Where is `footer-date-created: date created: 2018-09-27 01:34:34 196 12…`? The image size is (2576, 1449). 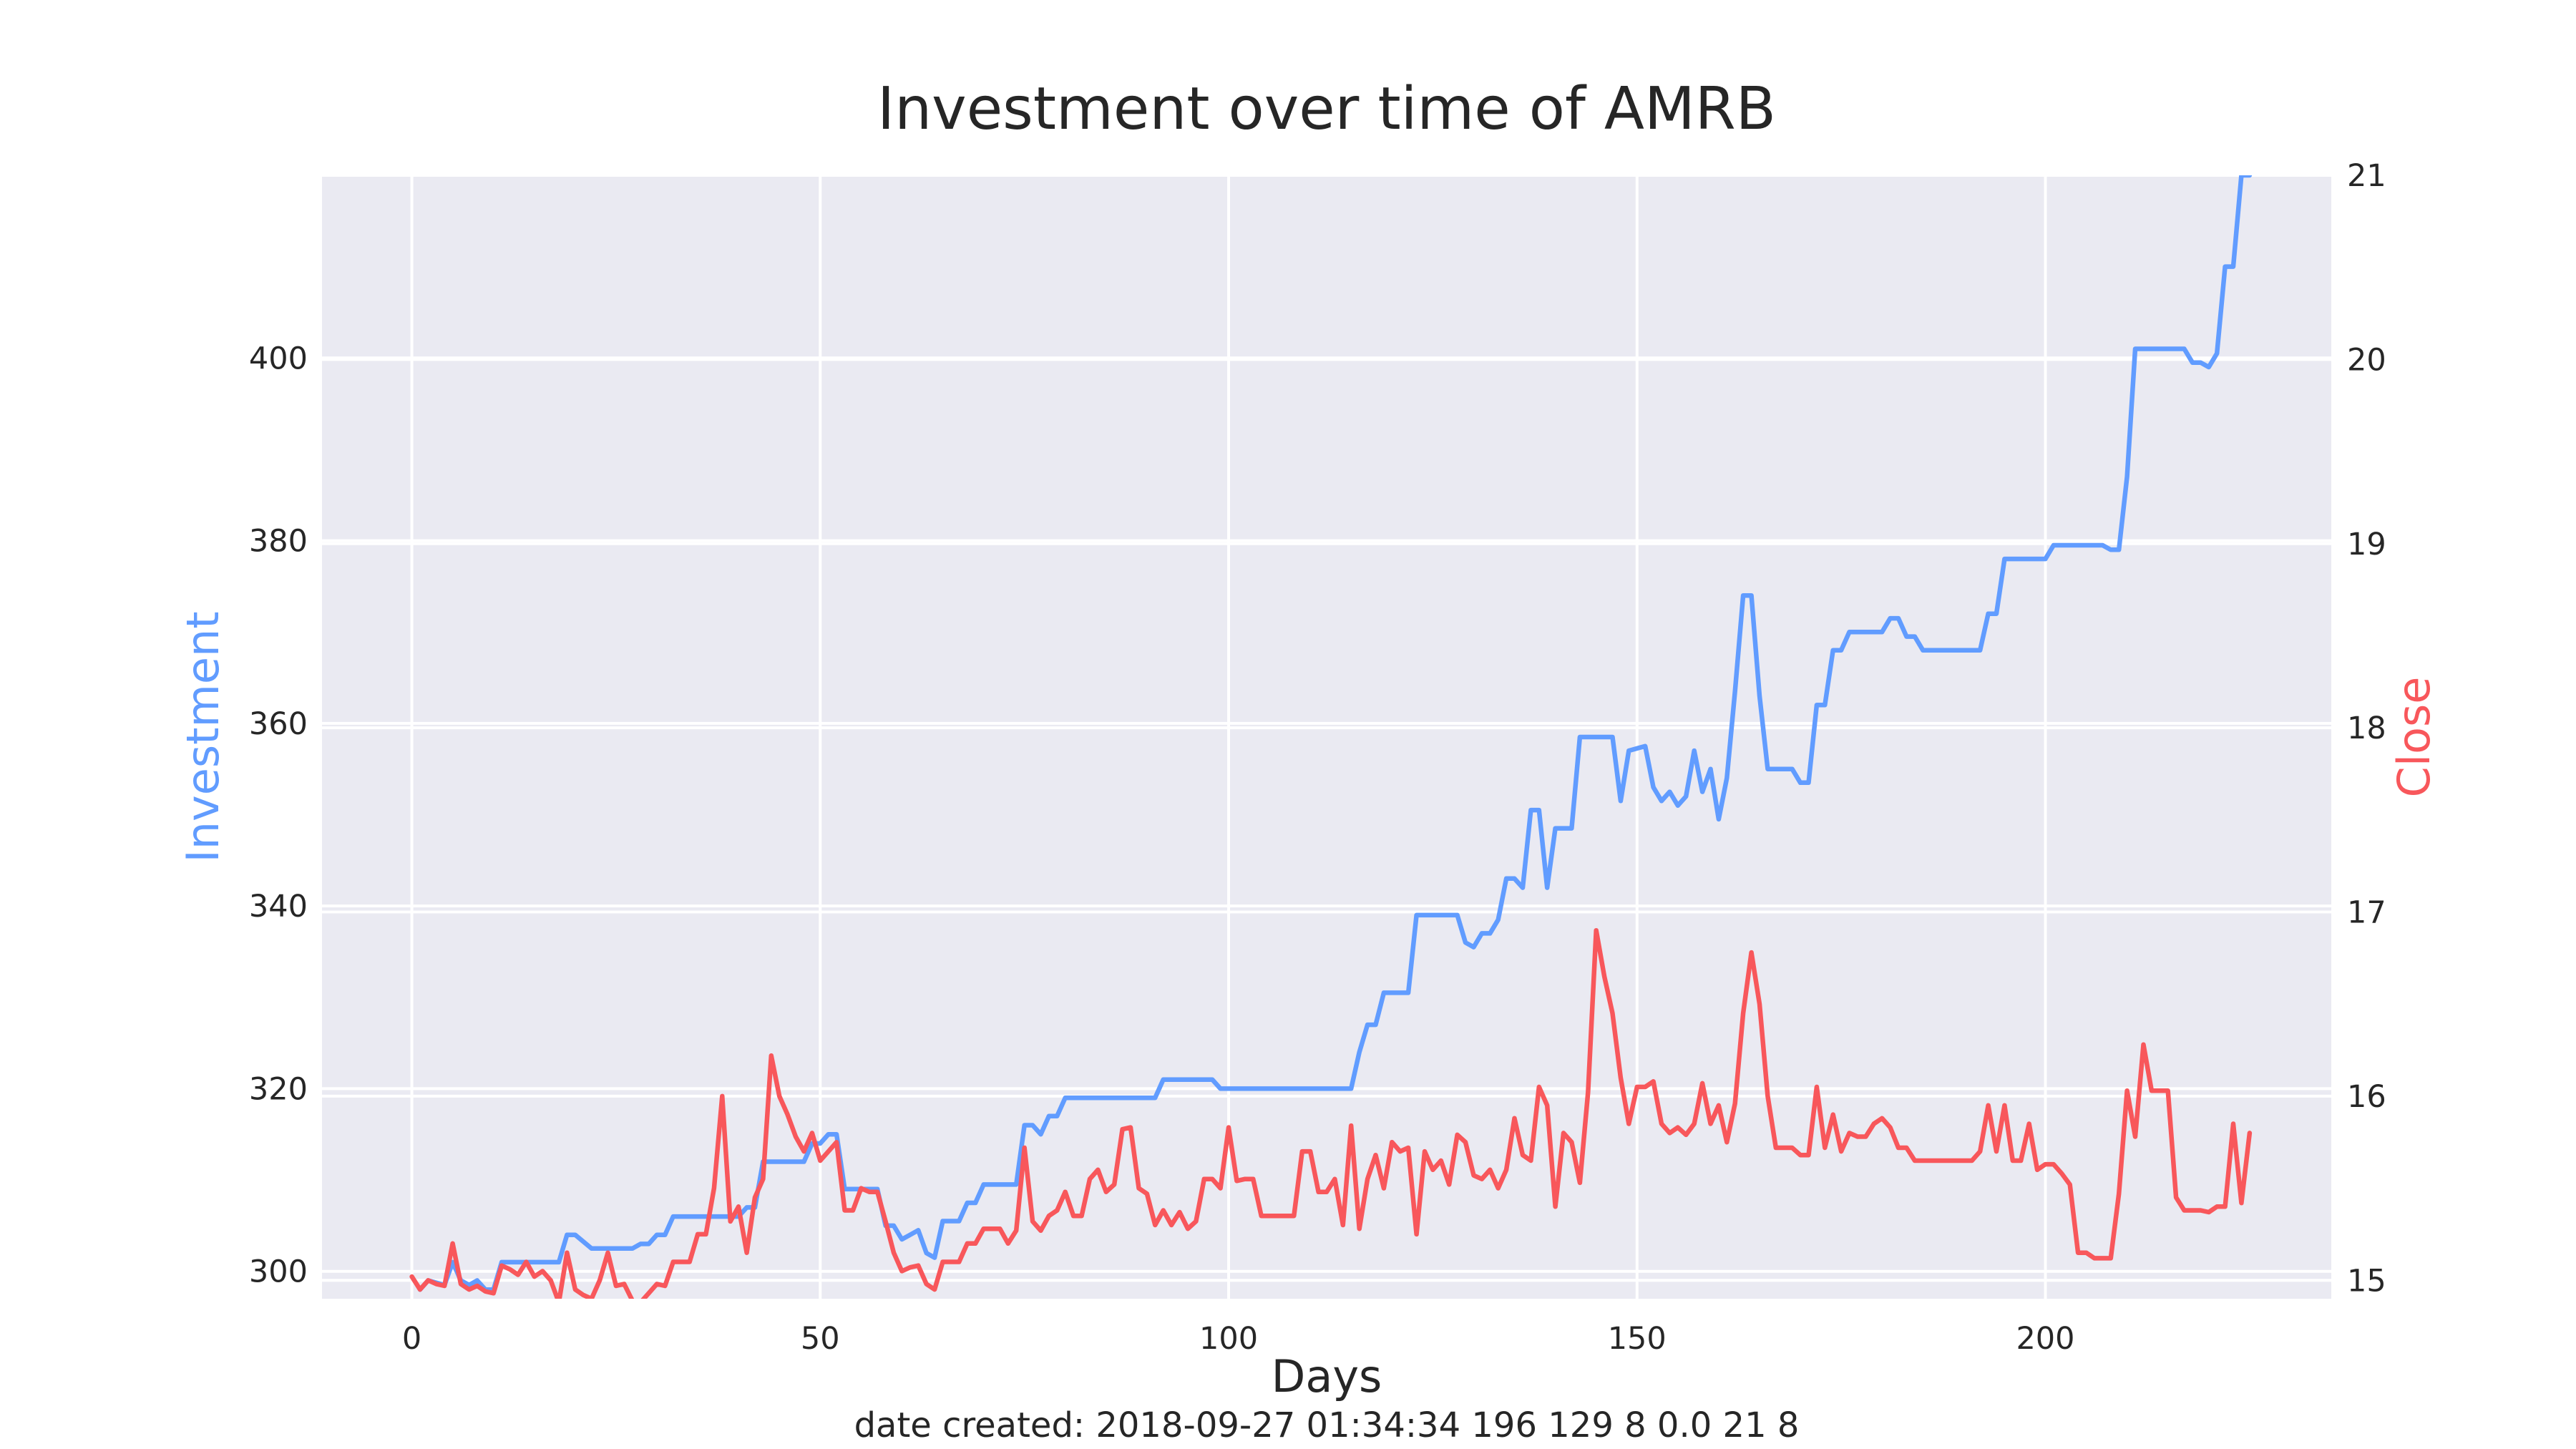 footer-date-created: date created: 2018-09-27 01:34:34 196 12… is located at coordinates (1327, 1425).